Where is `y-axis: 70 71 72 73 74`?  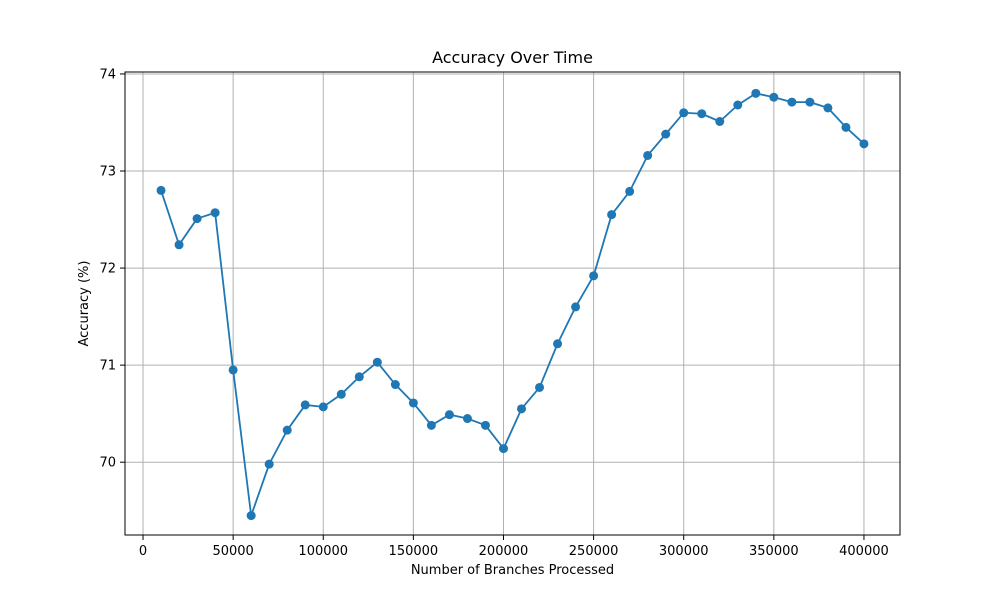 y-axis: 70 71 72 73 74 is located at coordinates (112, 269).